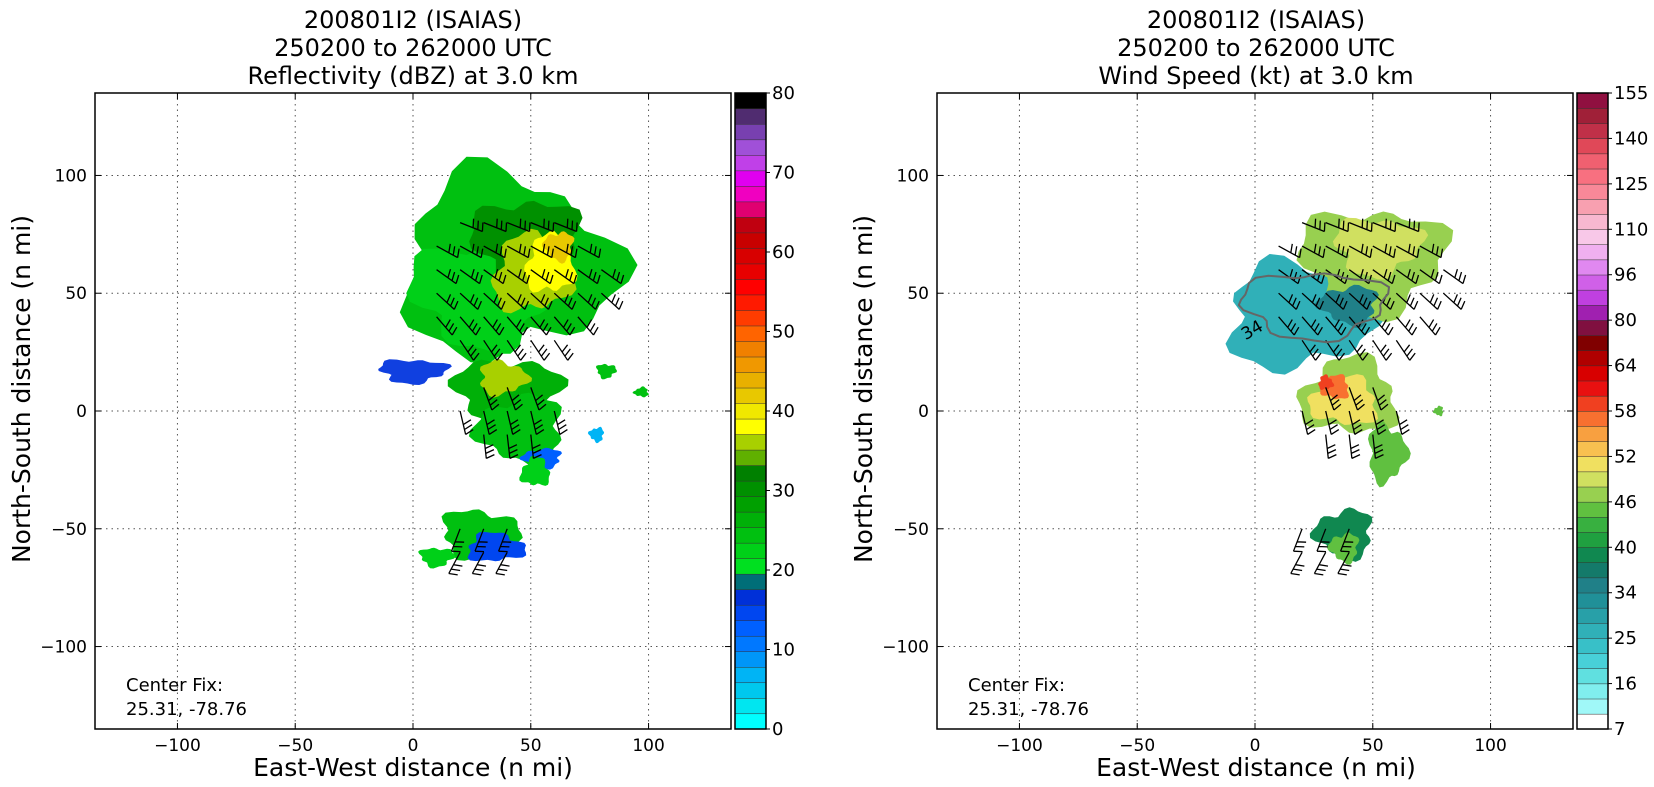 The width and height of the screenshot is (1654, 787). Describe the element at coordinates (1631, 184) in the screenshot. I see `colorbar-tick-label: 125` at that location.